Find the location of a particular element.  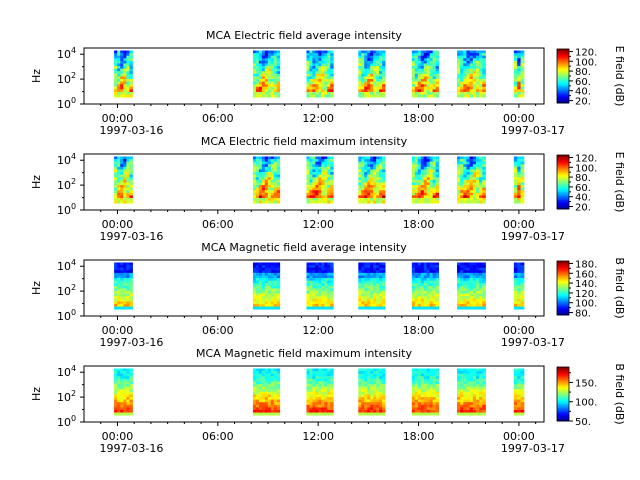

data-block is located at coordinates (471, 286).